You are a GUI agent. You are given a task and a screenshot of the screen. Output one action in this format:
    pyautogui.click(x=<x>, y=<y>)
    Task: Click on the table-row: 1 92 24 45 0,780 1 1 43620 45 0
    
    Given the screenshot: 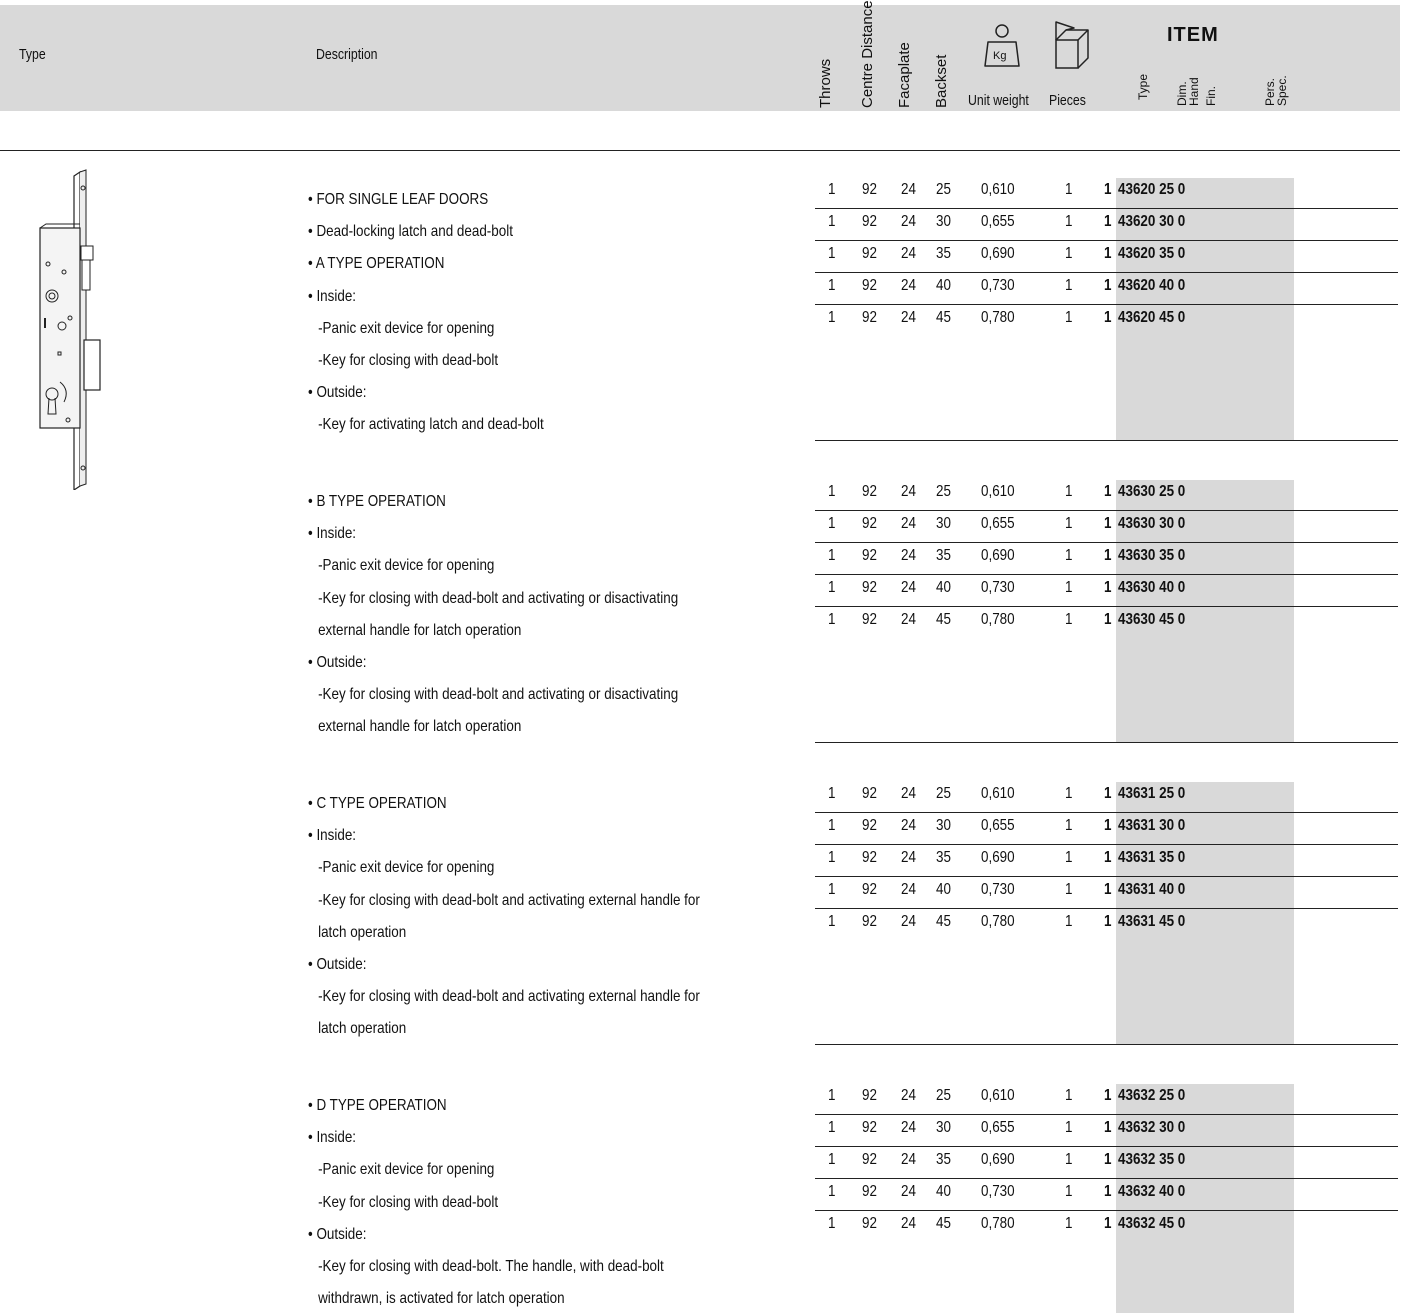 What is the action you would take?
    pyautogui.click(x=1106, y=321)
    